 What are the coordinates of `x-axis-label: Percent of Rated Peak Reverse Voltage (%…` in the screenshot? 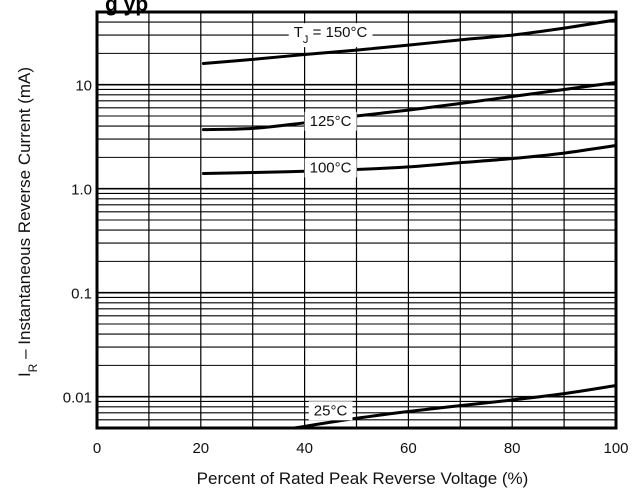 It's located at (363, 478).